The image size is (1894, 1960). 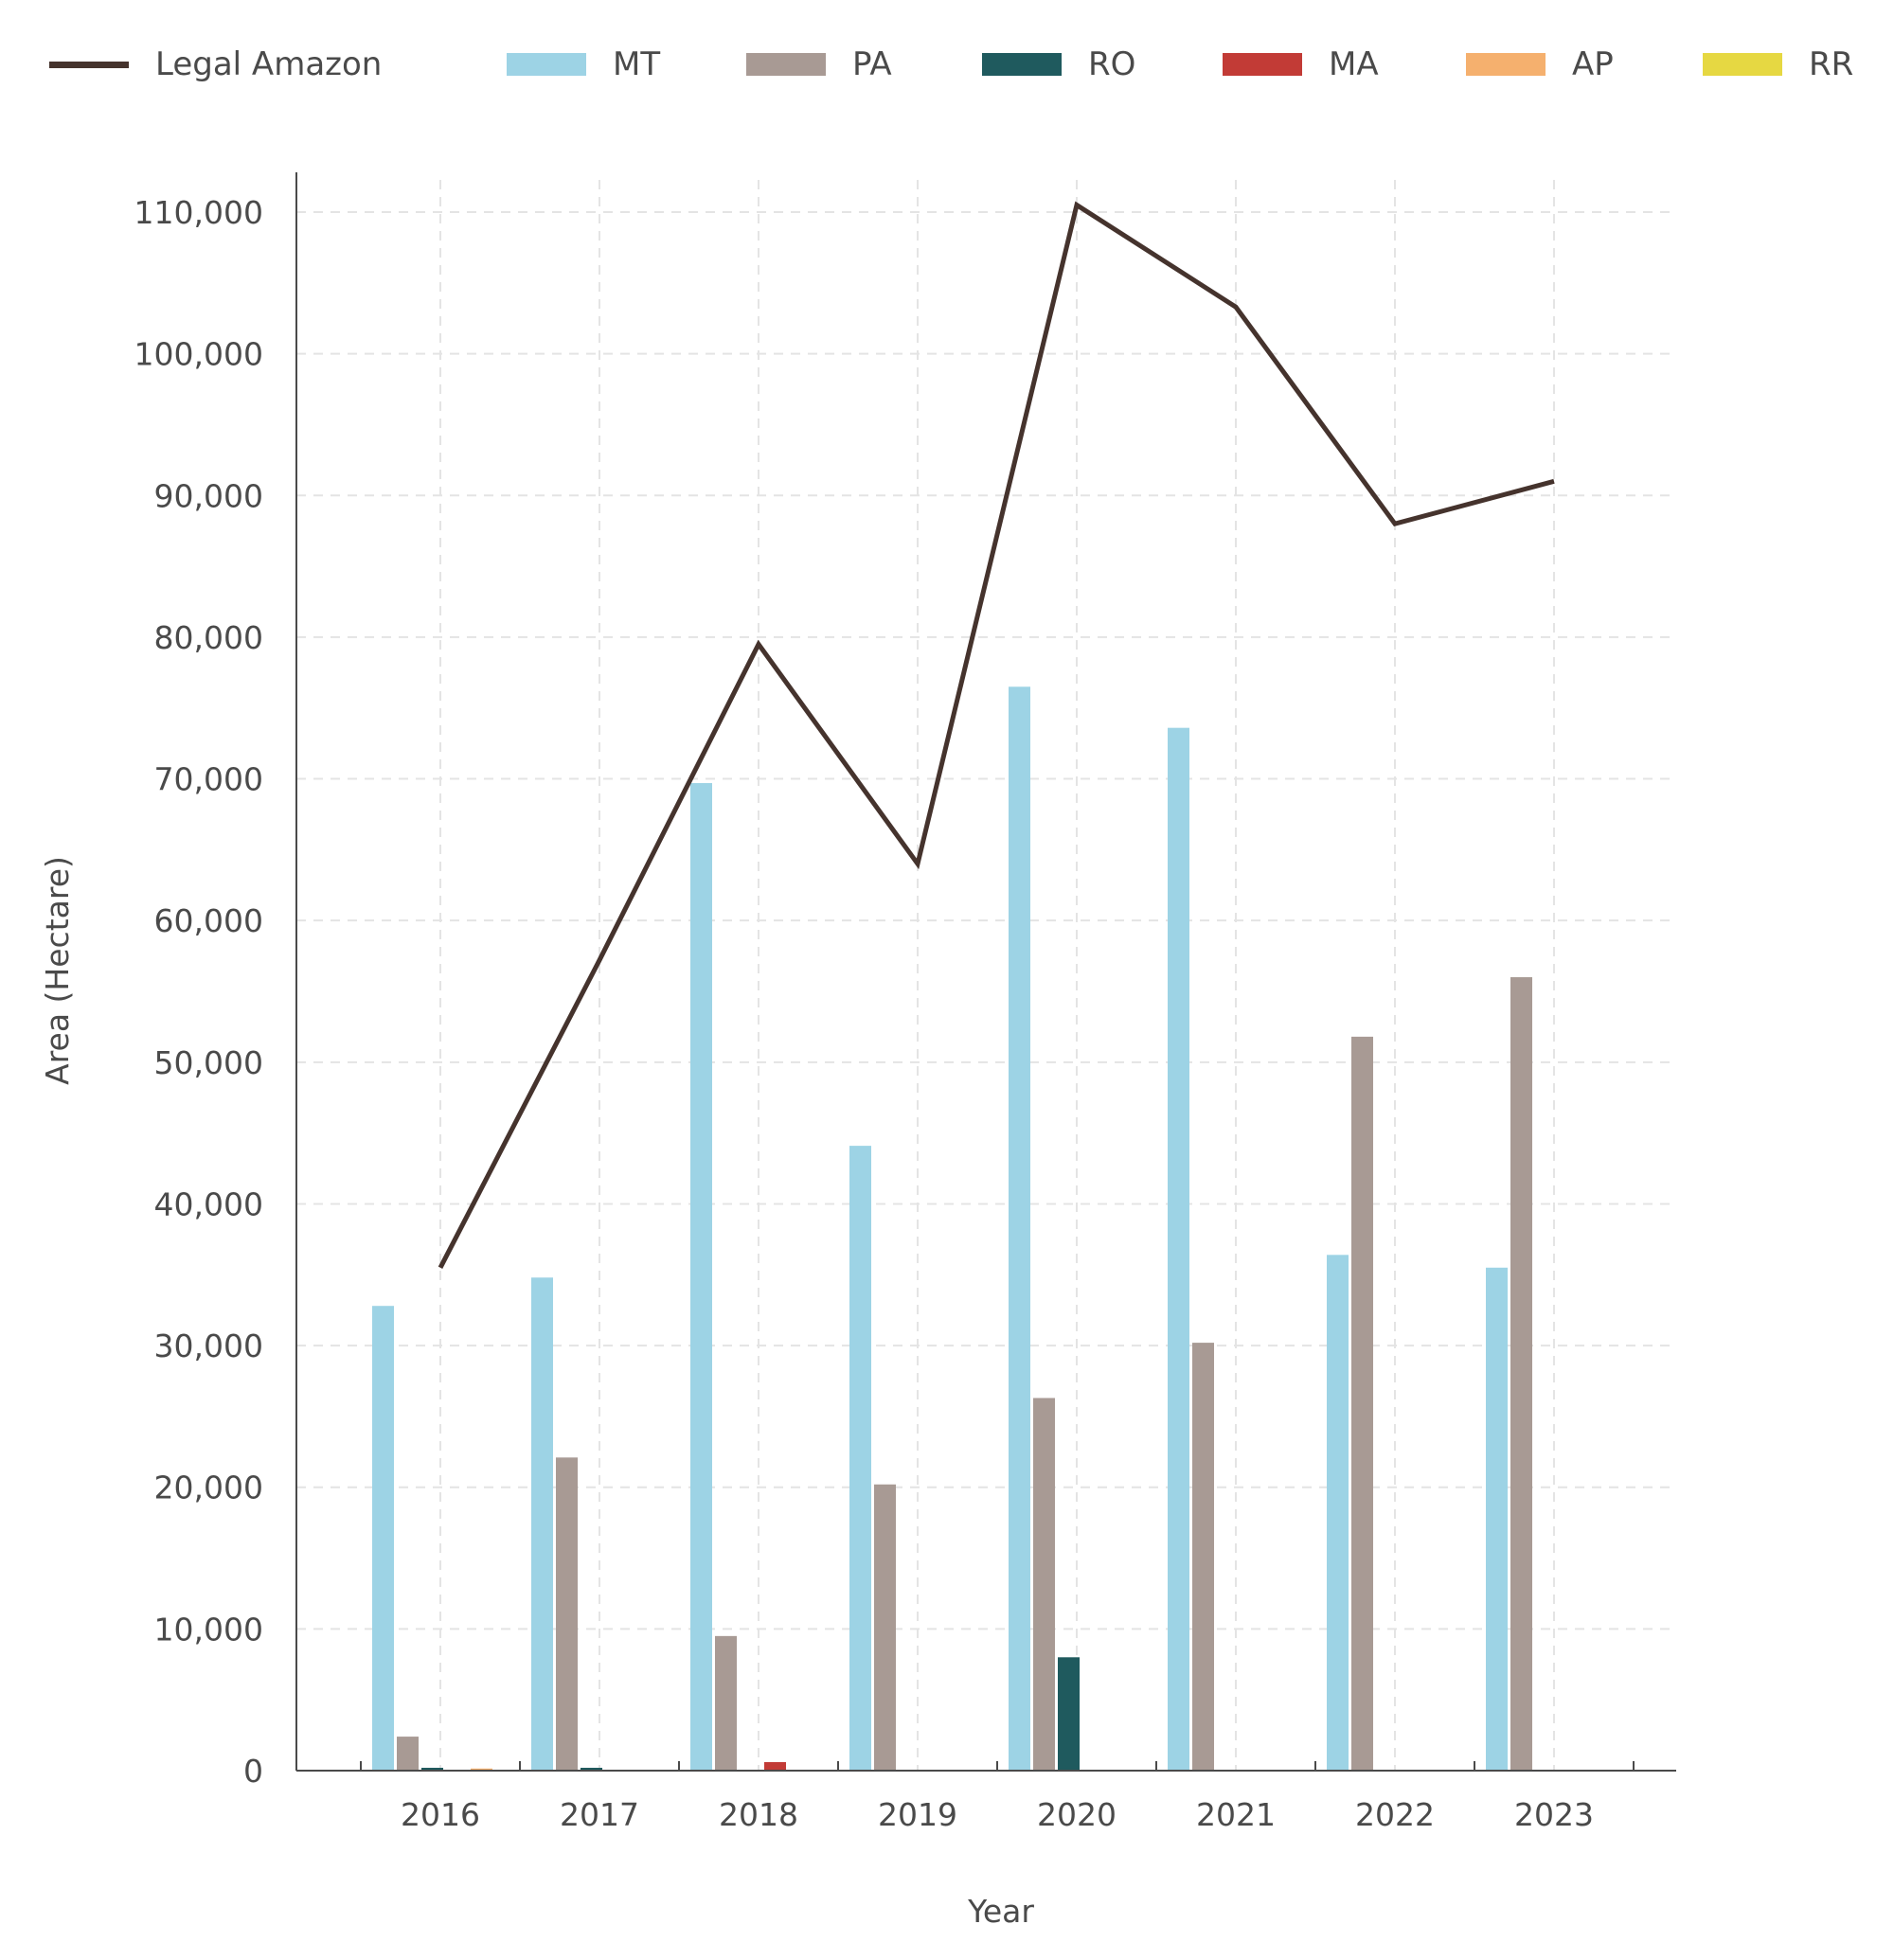 What do you see at coordinates (1362, 1403) in the screenshot?
I see `bar-pa-2022` at bounding box center [1362, 1403].